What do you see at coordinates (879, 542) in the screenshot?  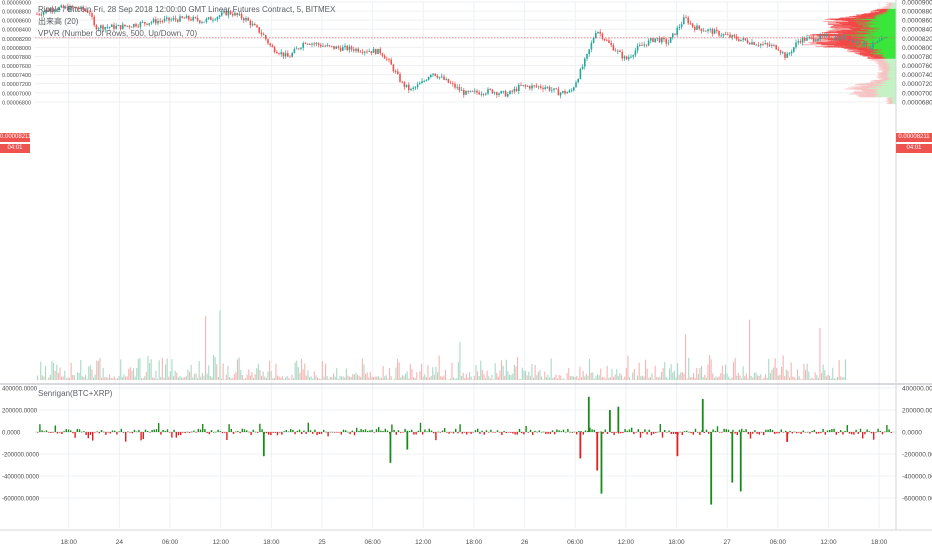 I see `time-tick-label: 18:00` at bounding box center [879, 542].